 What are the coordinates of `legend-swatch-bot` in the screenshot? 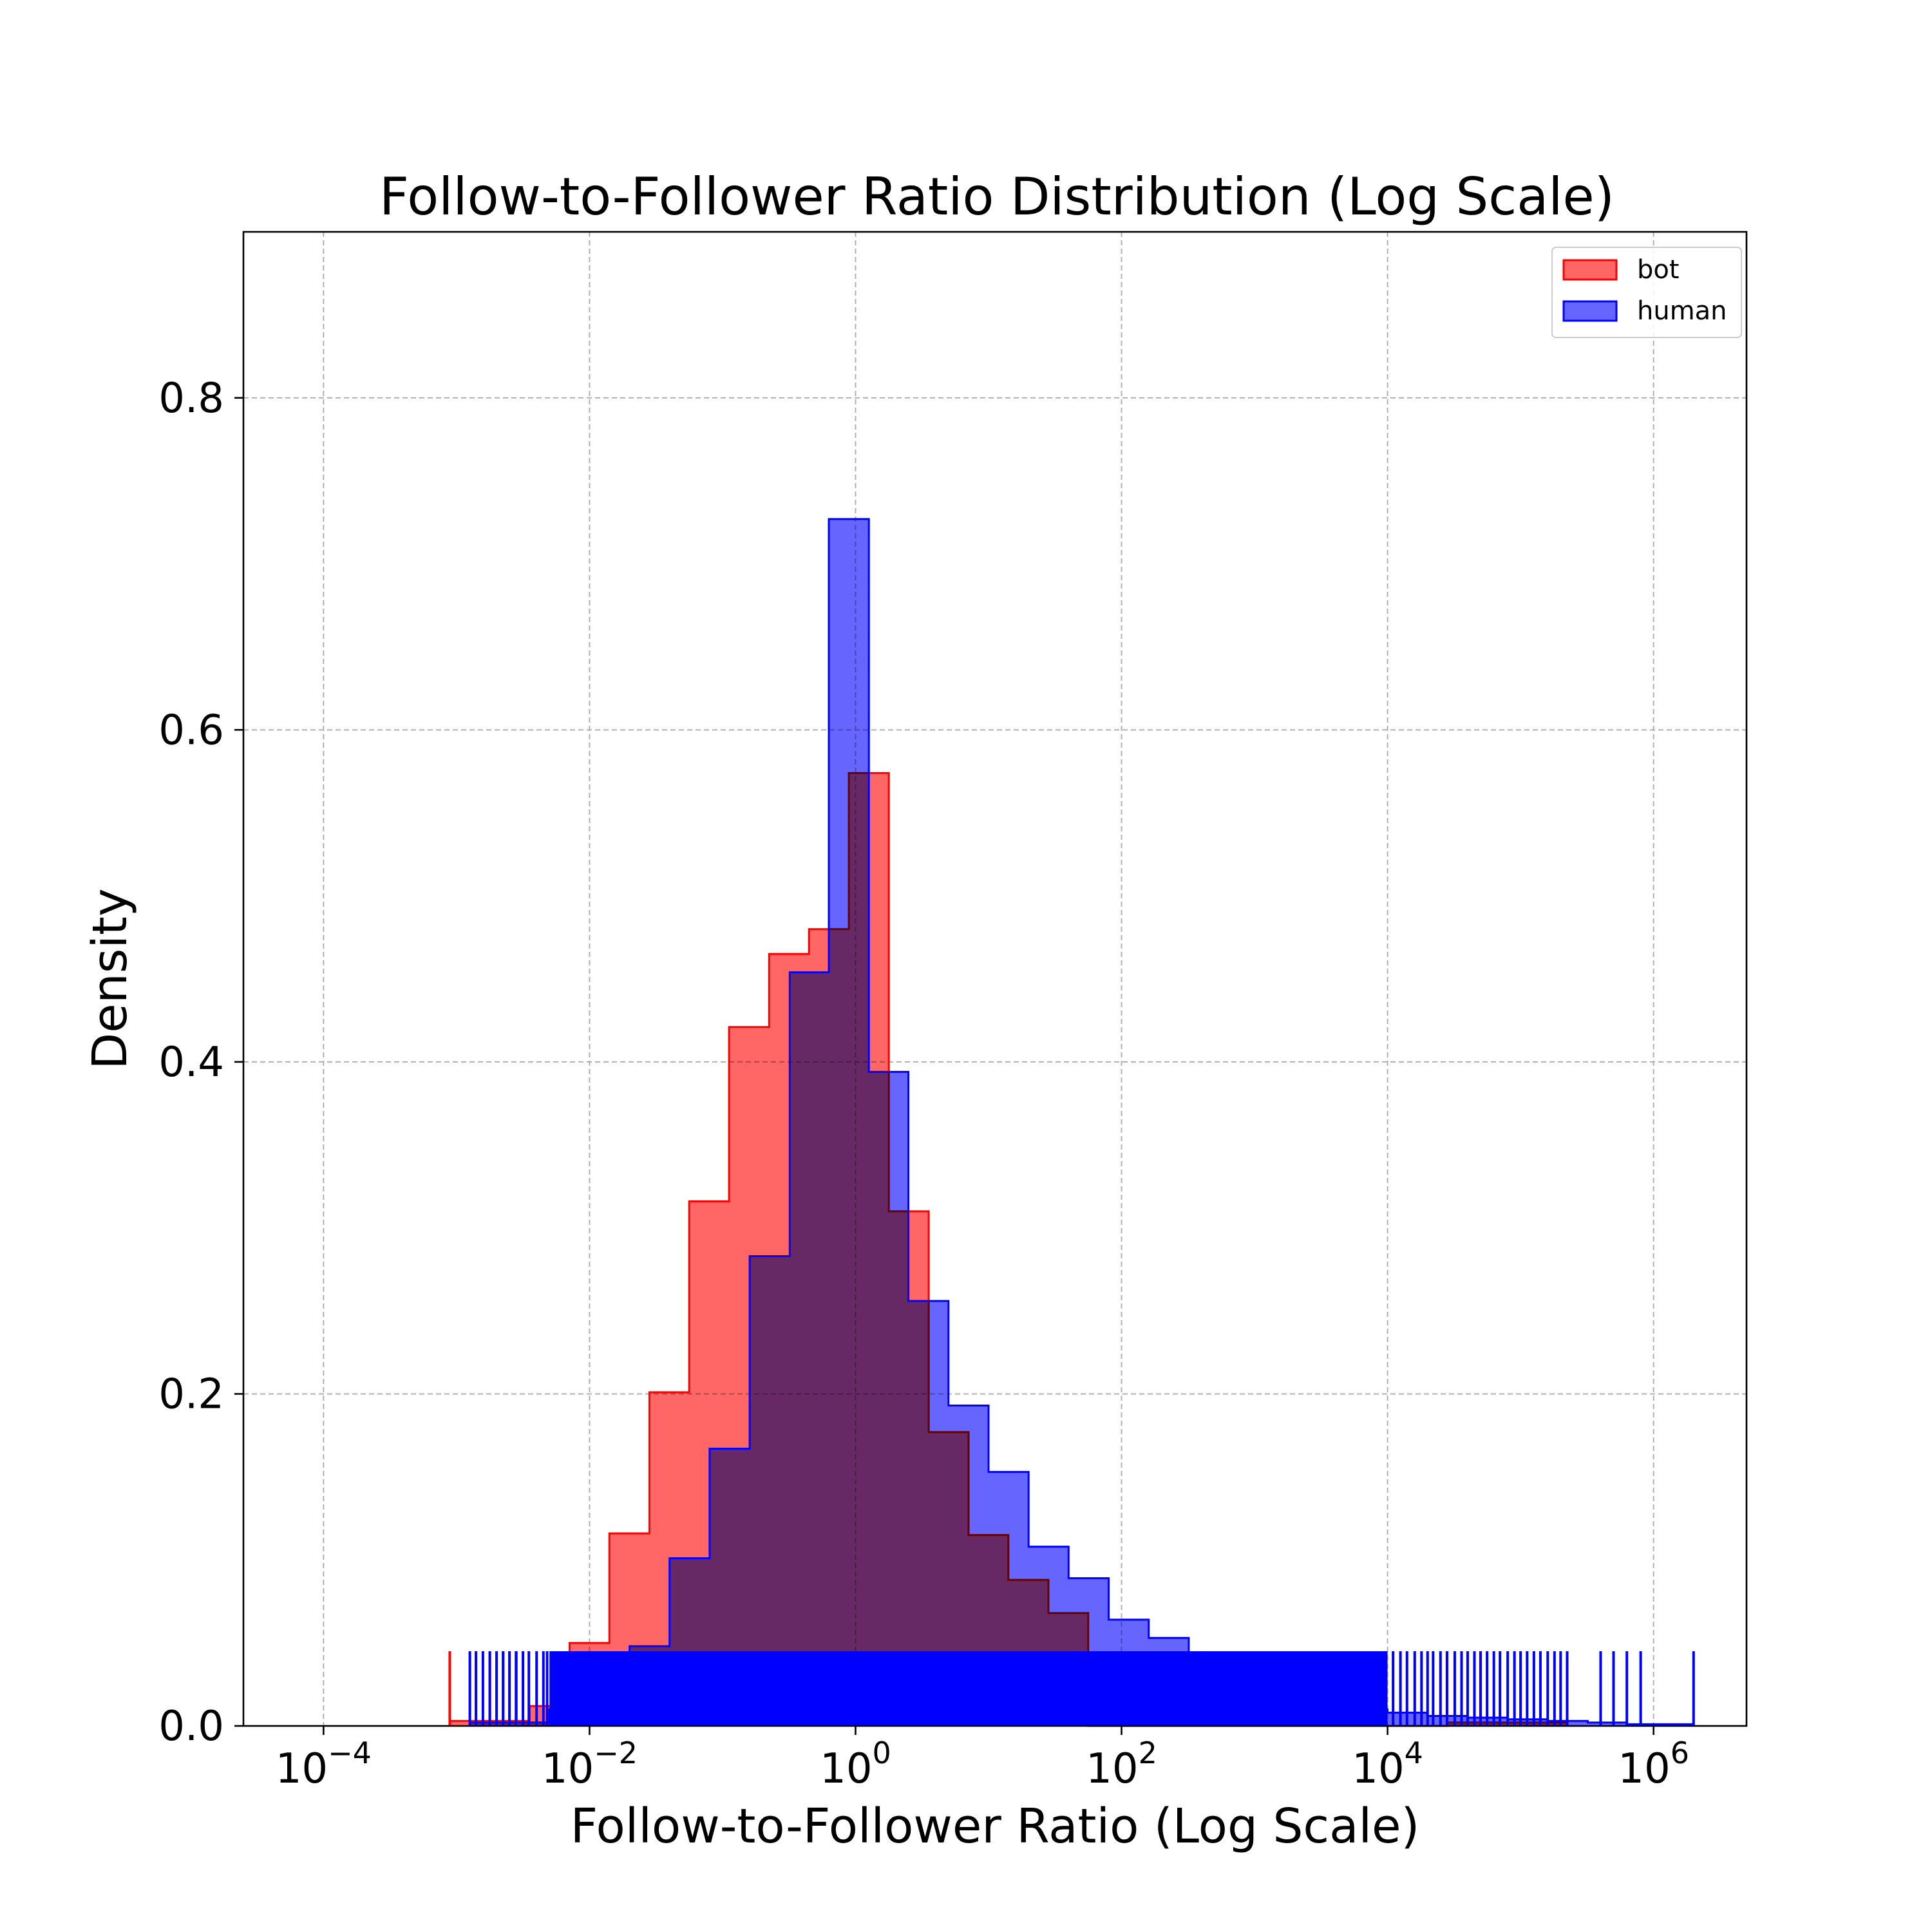 It's located at (1590, 270).